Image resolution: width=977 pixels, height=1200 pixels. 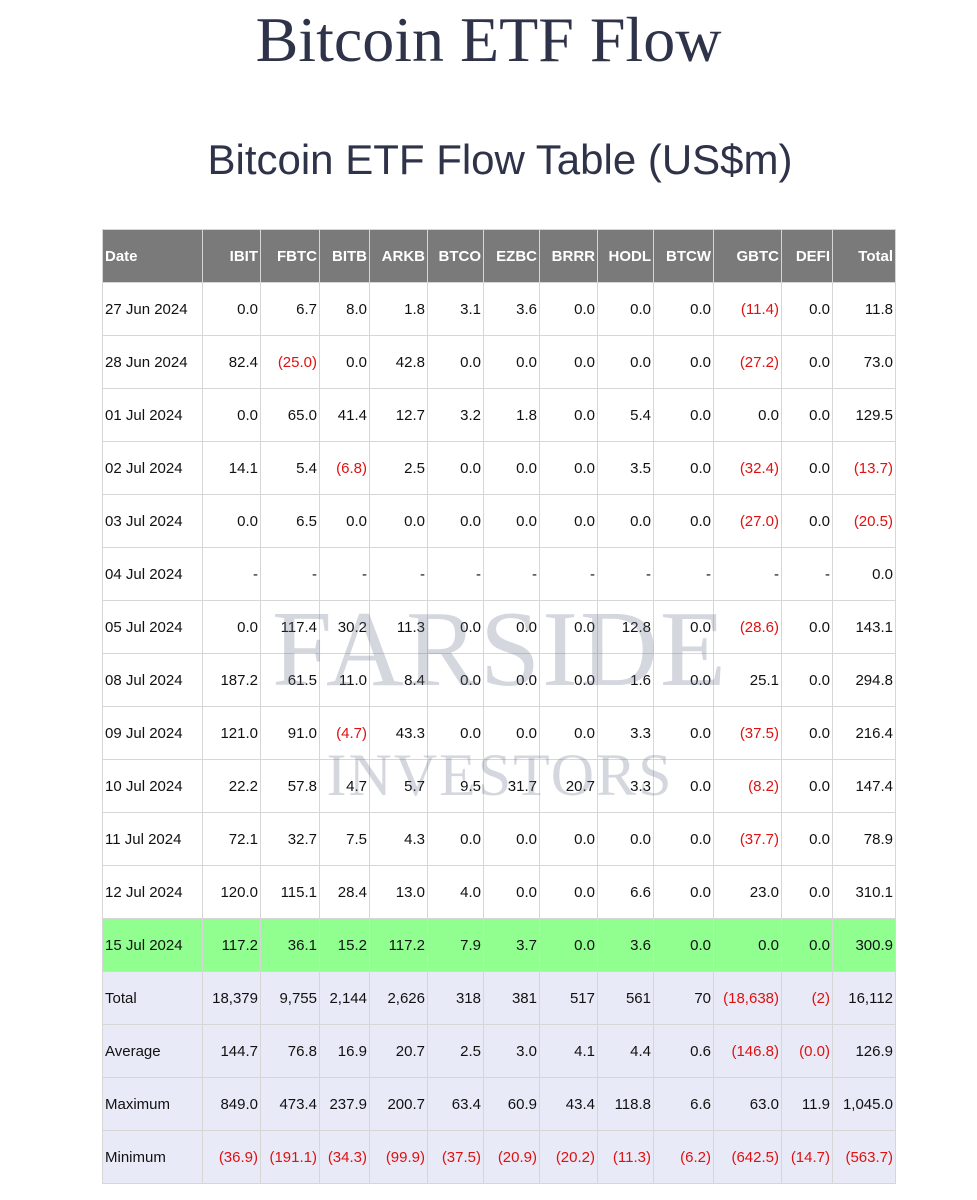 What do you see at coordinates (398, 1051) in the screenshot?
I see `table-cell: 20.7` at bounding box center [398, 1051].